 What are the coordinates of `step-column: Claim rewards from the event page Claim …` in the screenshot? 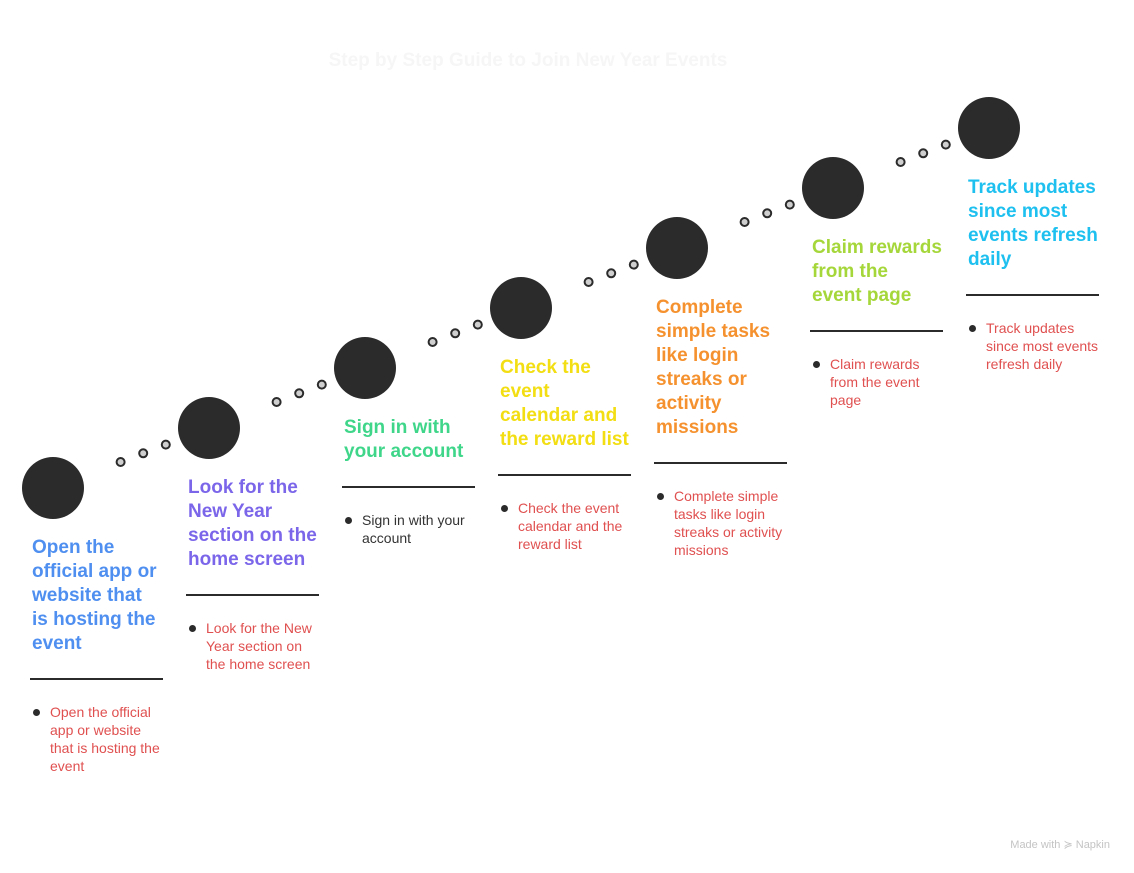 It's located at (878, 322).